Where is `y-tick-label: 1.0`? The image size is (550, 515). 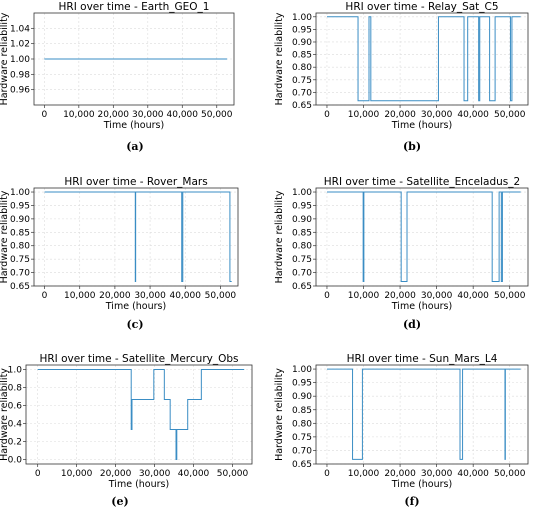 y-tick-label: 1.0 is located at coordinates (15, 371).